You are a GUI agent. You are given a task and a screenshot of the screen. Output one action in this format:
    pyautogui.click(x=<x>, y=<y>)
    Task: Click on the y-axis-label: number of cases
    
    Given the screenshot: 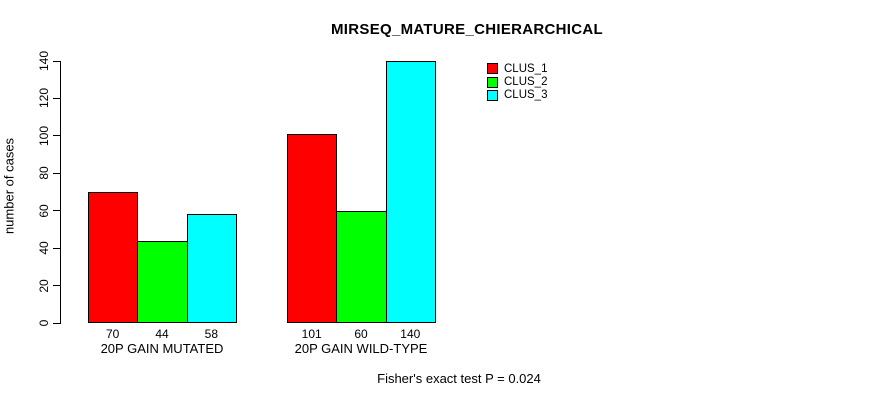 What is the action you would take?
    pyautogui.click(x=9, y=186)
    